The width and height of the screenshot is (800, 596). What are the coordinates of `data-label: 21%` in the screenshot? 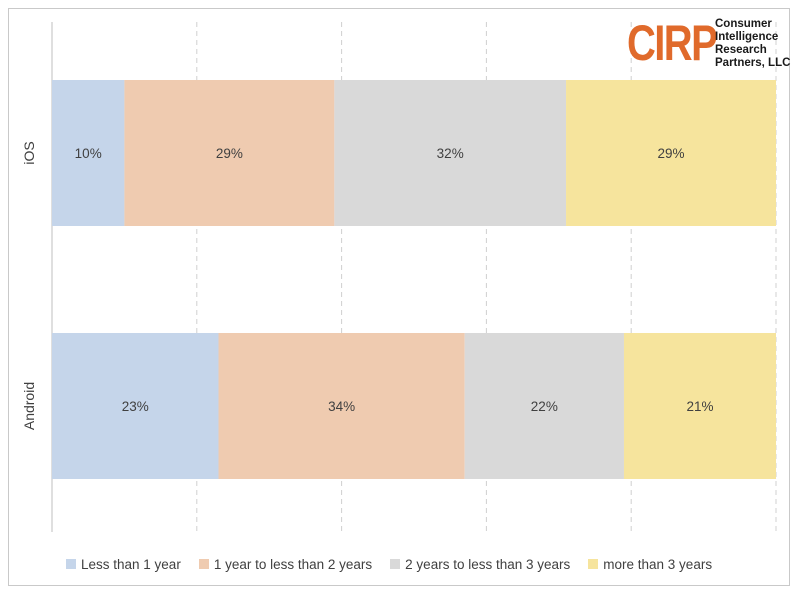 It's located at (699, 406).